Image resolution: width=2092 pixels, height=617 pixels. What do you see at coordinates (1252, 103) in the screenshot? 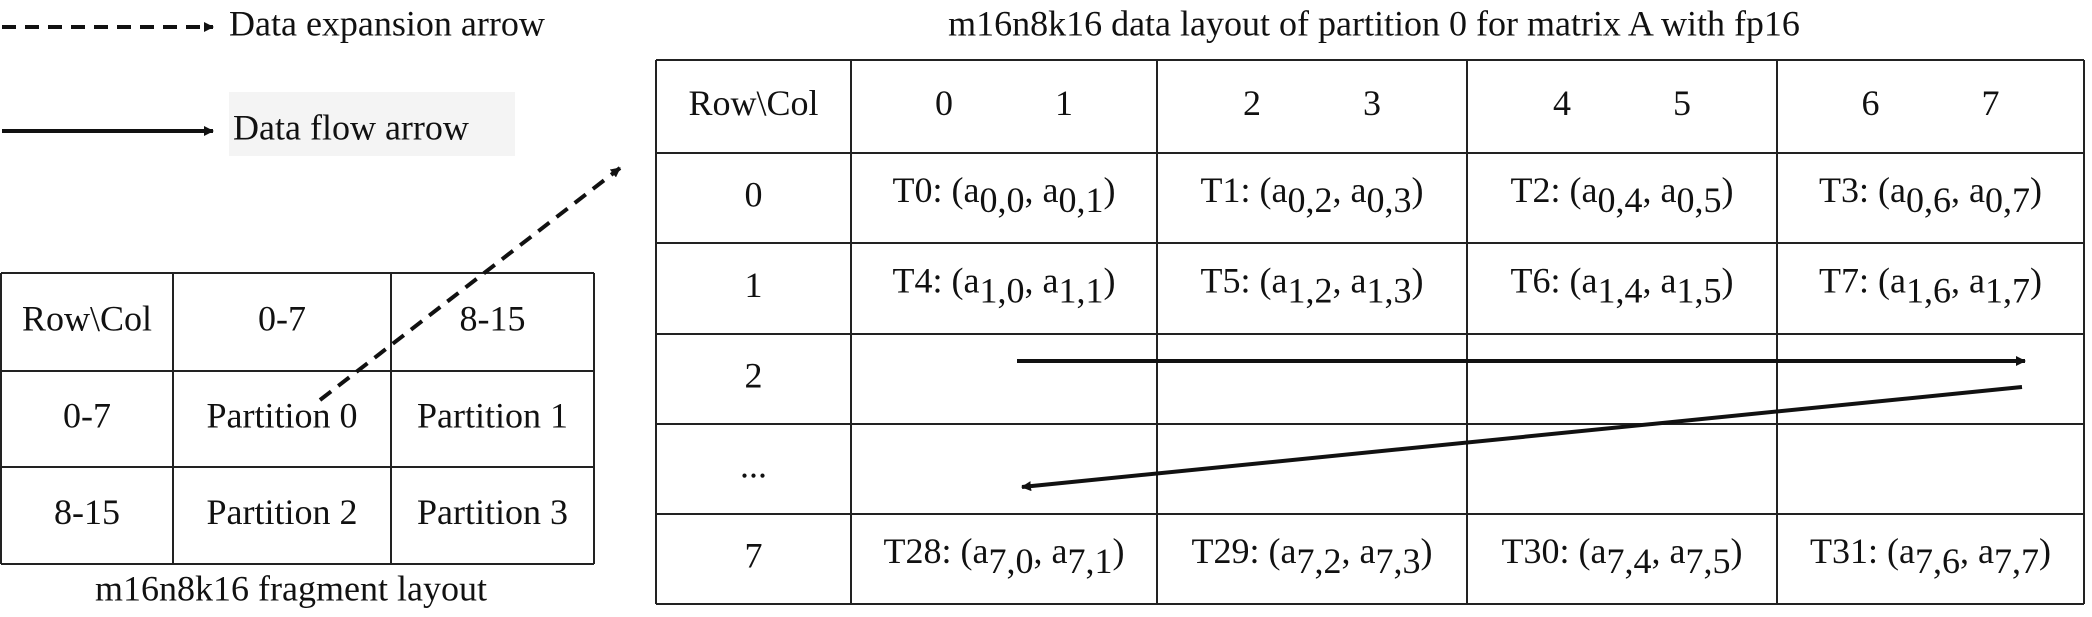
I see `column-index: 2` at bounding box center [1252, 103].